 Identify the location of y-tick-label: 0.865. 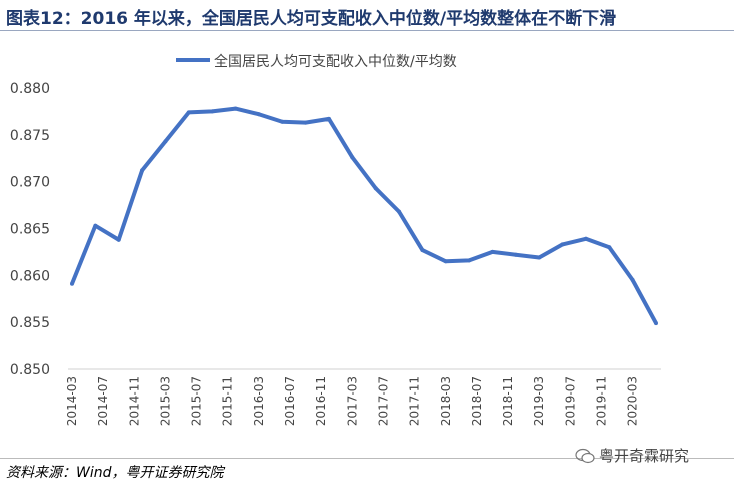
(30, 230).